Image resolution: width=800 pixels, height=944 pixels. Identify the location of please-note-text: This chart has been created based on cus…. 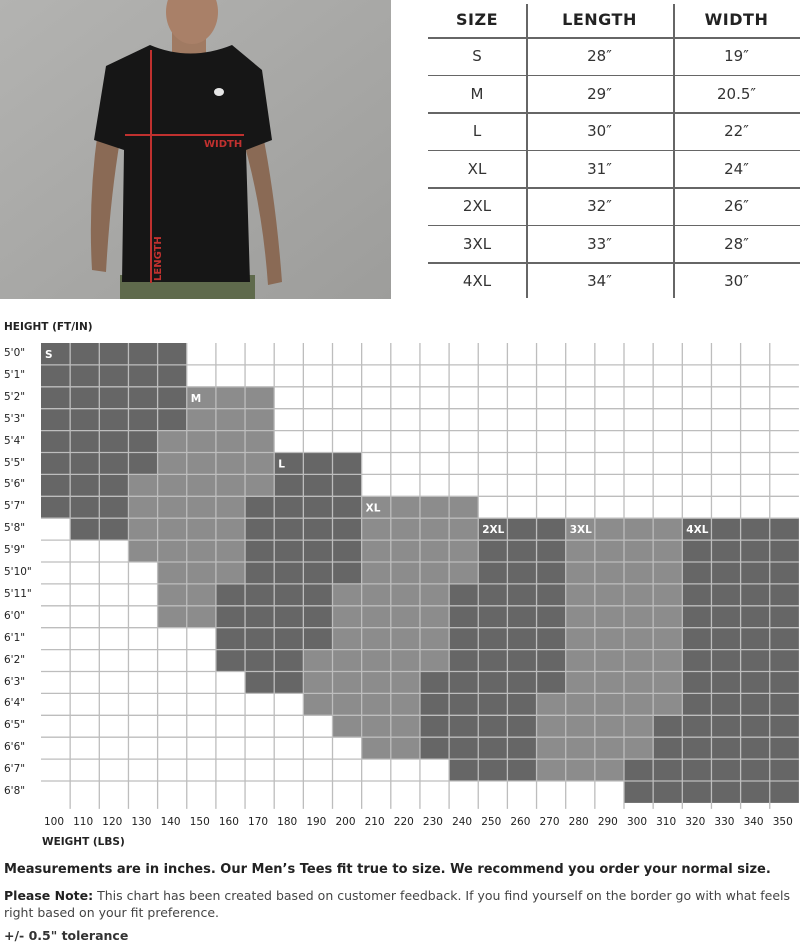
(397, 904).